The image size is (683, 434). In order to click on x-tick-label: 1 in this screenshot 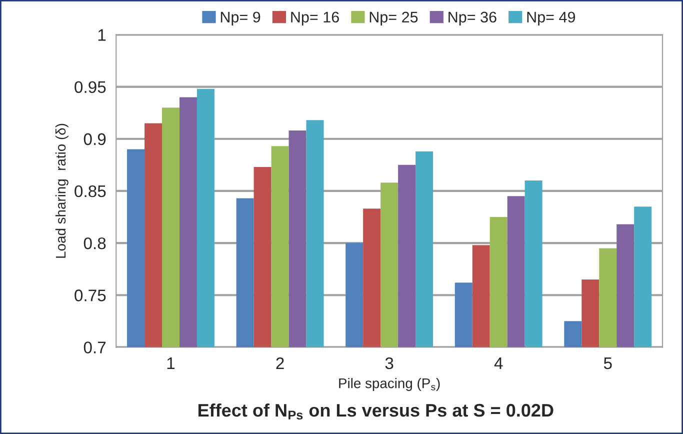, I will do `click(171, 363)`.